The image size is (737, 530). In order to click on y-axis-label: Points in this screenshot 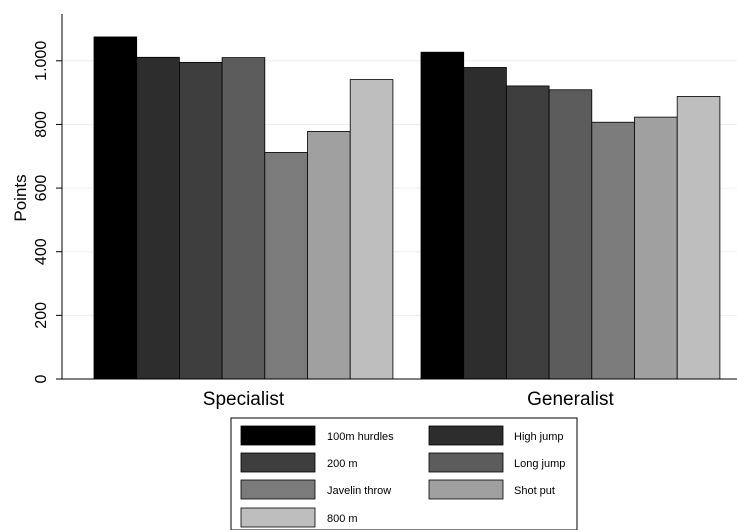, I will do `click(20, 197)`.